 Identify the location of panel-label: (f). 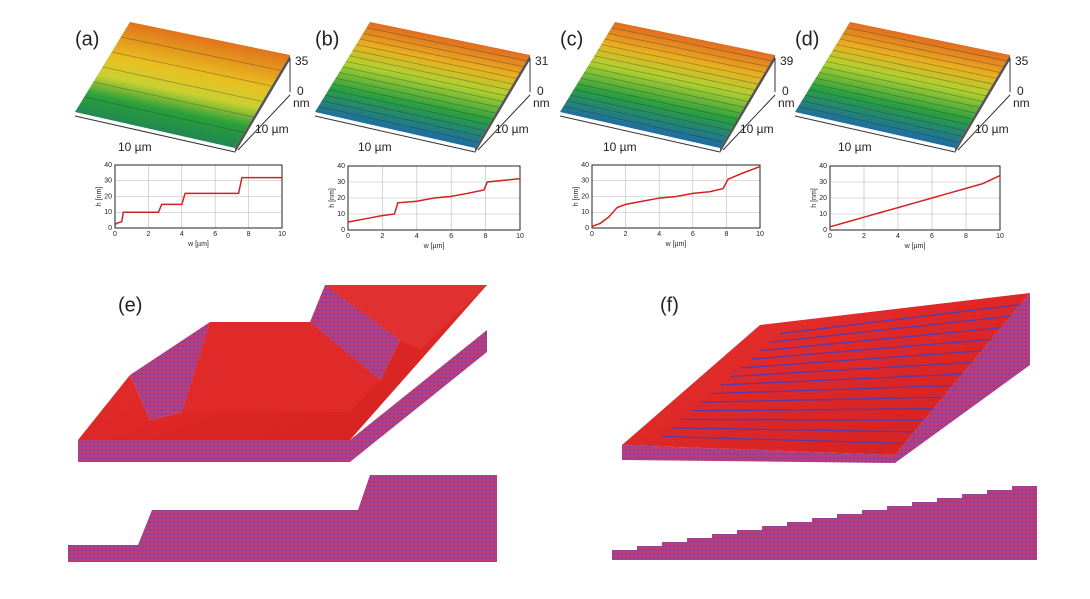
(669, 305).